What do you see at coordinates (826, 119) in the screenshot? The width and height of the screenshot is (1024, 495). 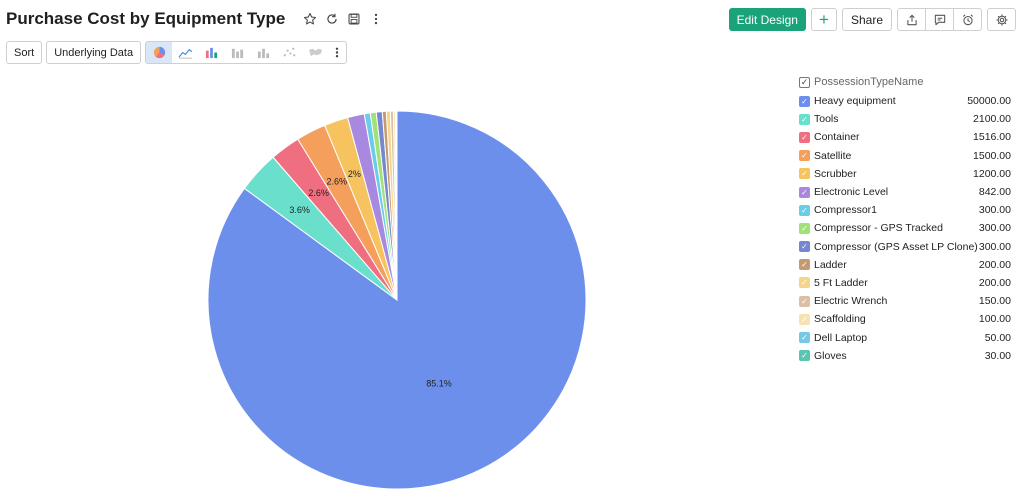 I see `legend-item-label: Tools` at bounding box center [826, 119].